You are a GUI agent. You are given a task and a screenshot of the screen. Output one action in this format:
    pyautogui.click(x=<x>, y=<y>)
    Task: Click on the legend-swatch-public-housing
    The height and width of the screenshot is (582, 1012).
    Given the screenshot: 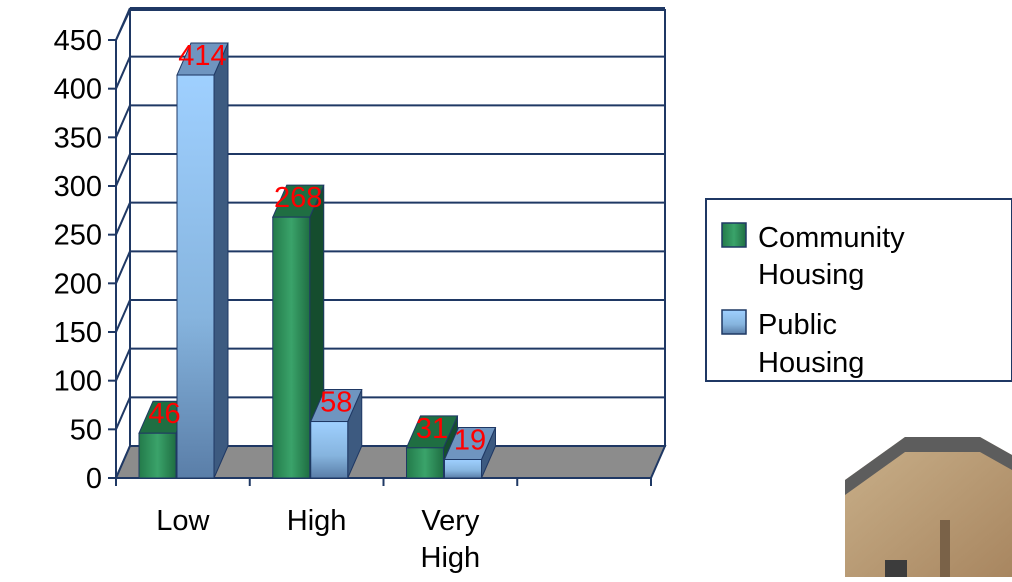 What is the action you would take?
    pyautogui.click(x=734, y=322)
    